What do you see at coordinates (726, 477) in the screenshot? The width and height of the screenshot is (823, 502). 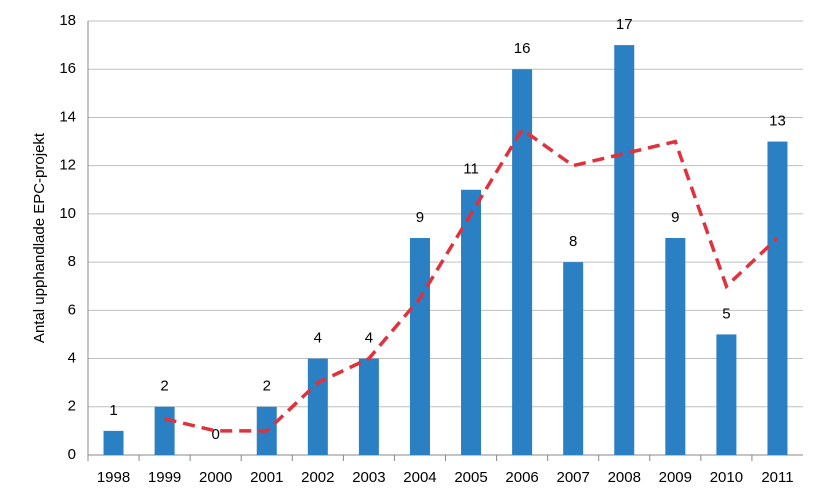 I see `x-tick-label: 2010` at bounding box center [726, 477].